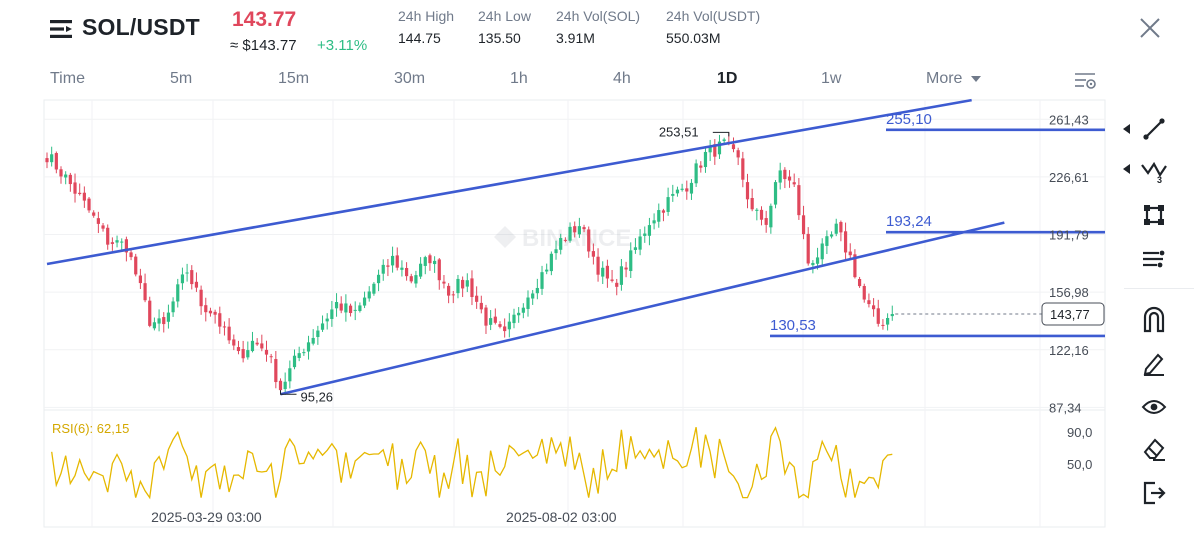  Describe the element at coordinates (1154, 407) in the screenshot. I see `visibility-tool` at that location.